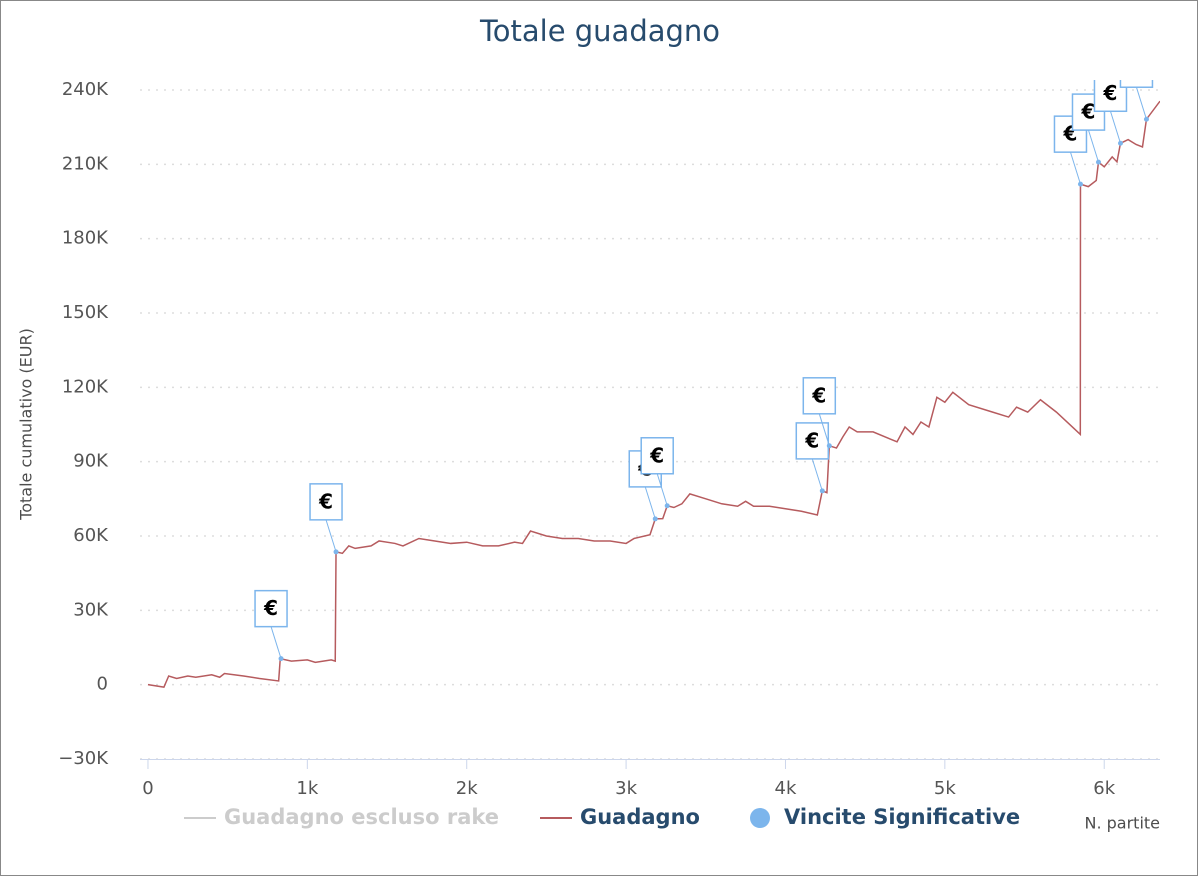 This screenshot has height=878, width=1200. What do you see at coordinates (91, 461) in the screenshot?
I see `y-tick-label: 90K` at bounding box center [91, 461].